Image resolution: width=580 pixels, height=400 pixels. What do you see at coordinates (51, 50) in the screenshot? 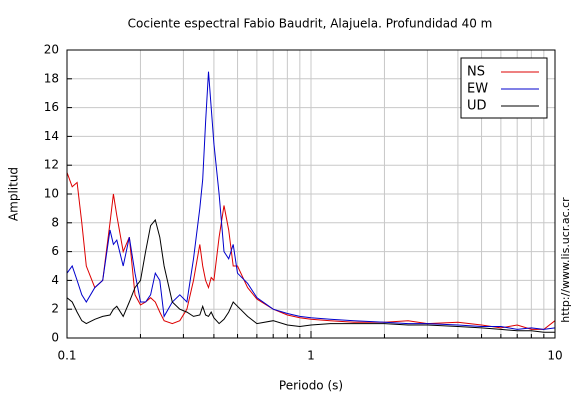
I see `y-tick-label: 20` at bounding box center [51, 50].